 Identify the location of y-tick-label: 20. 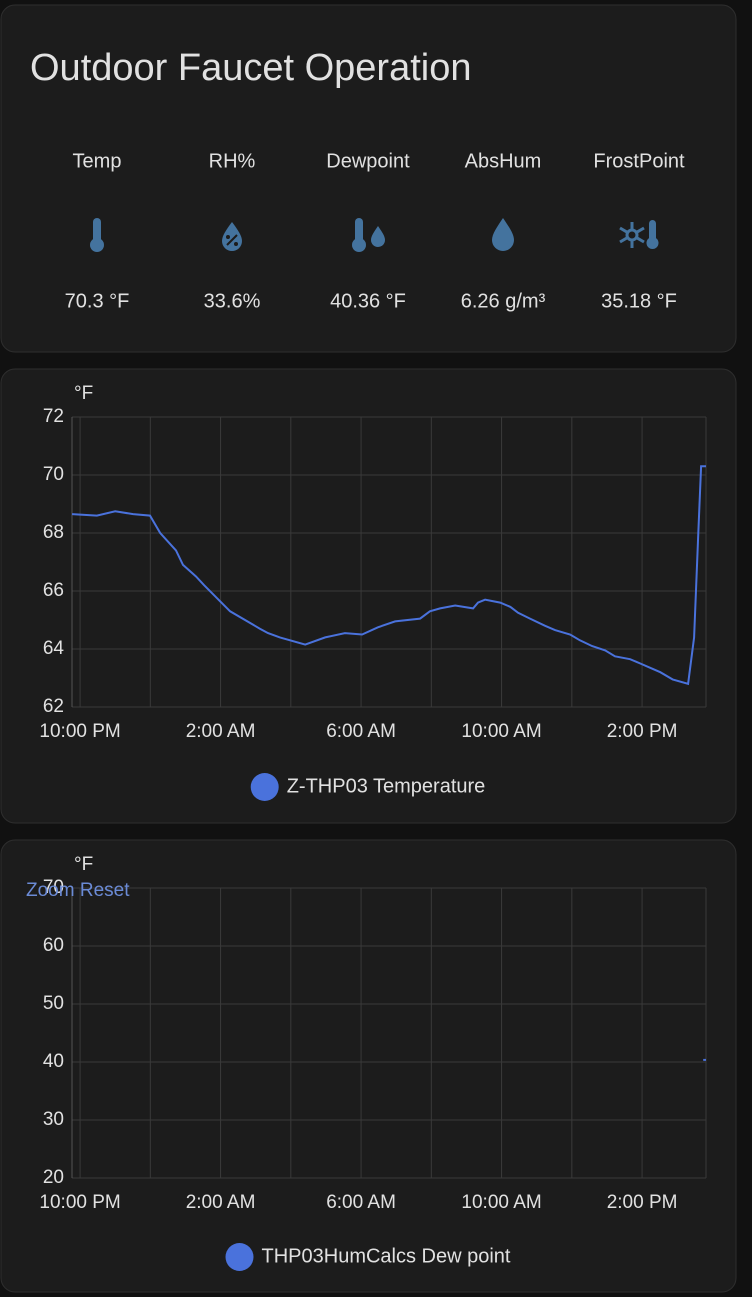
(53, 1177).